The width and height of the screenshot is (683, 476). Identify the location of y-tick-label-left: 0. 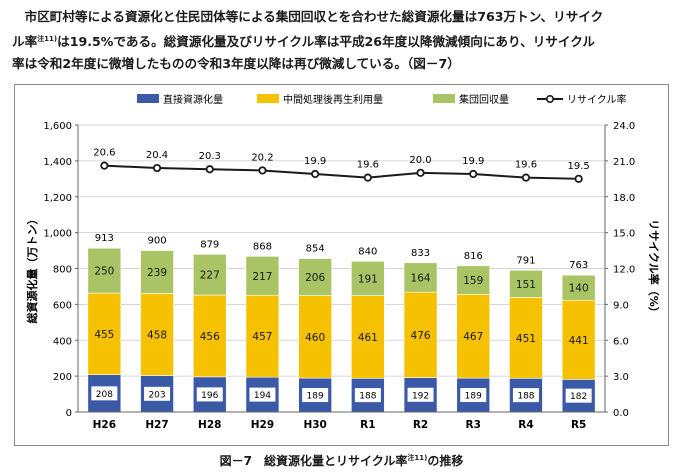
(69, 413).